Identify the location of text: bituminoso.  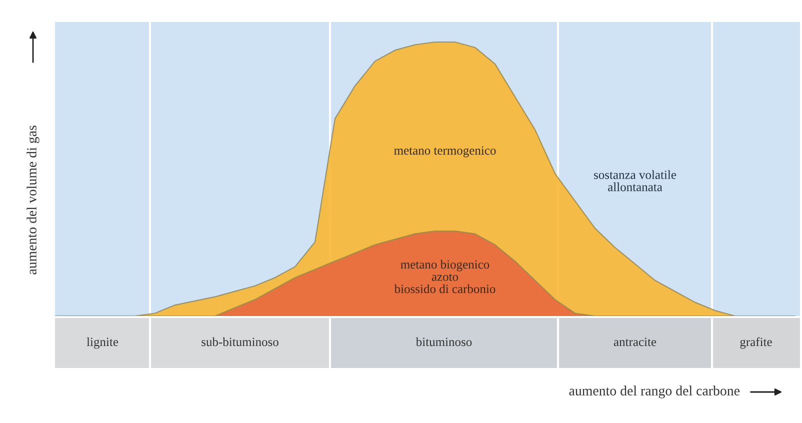
(444, 341).